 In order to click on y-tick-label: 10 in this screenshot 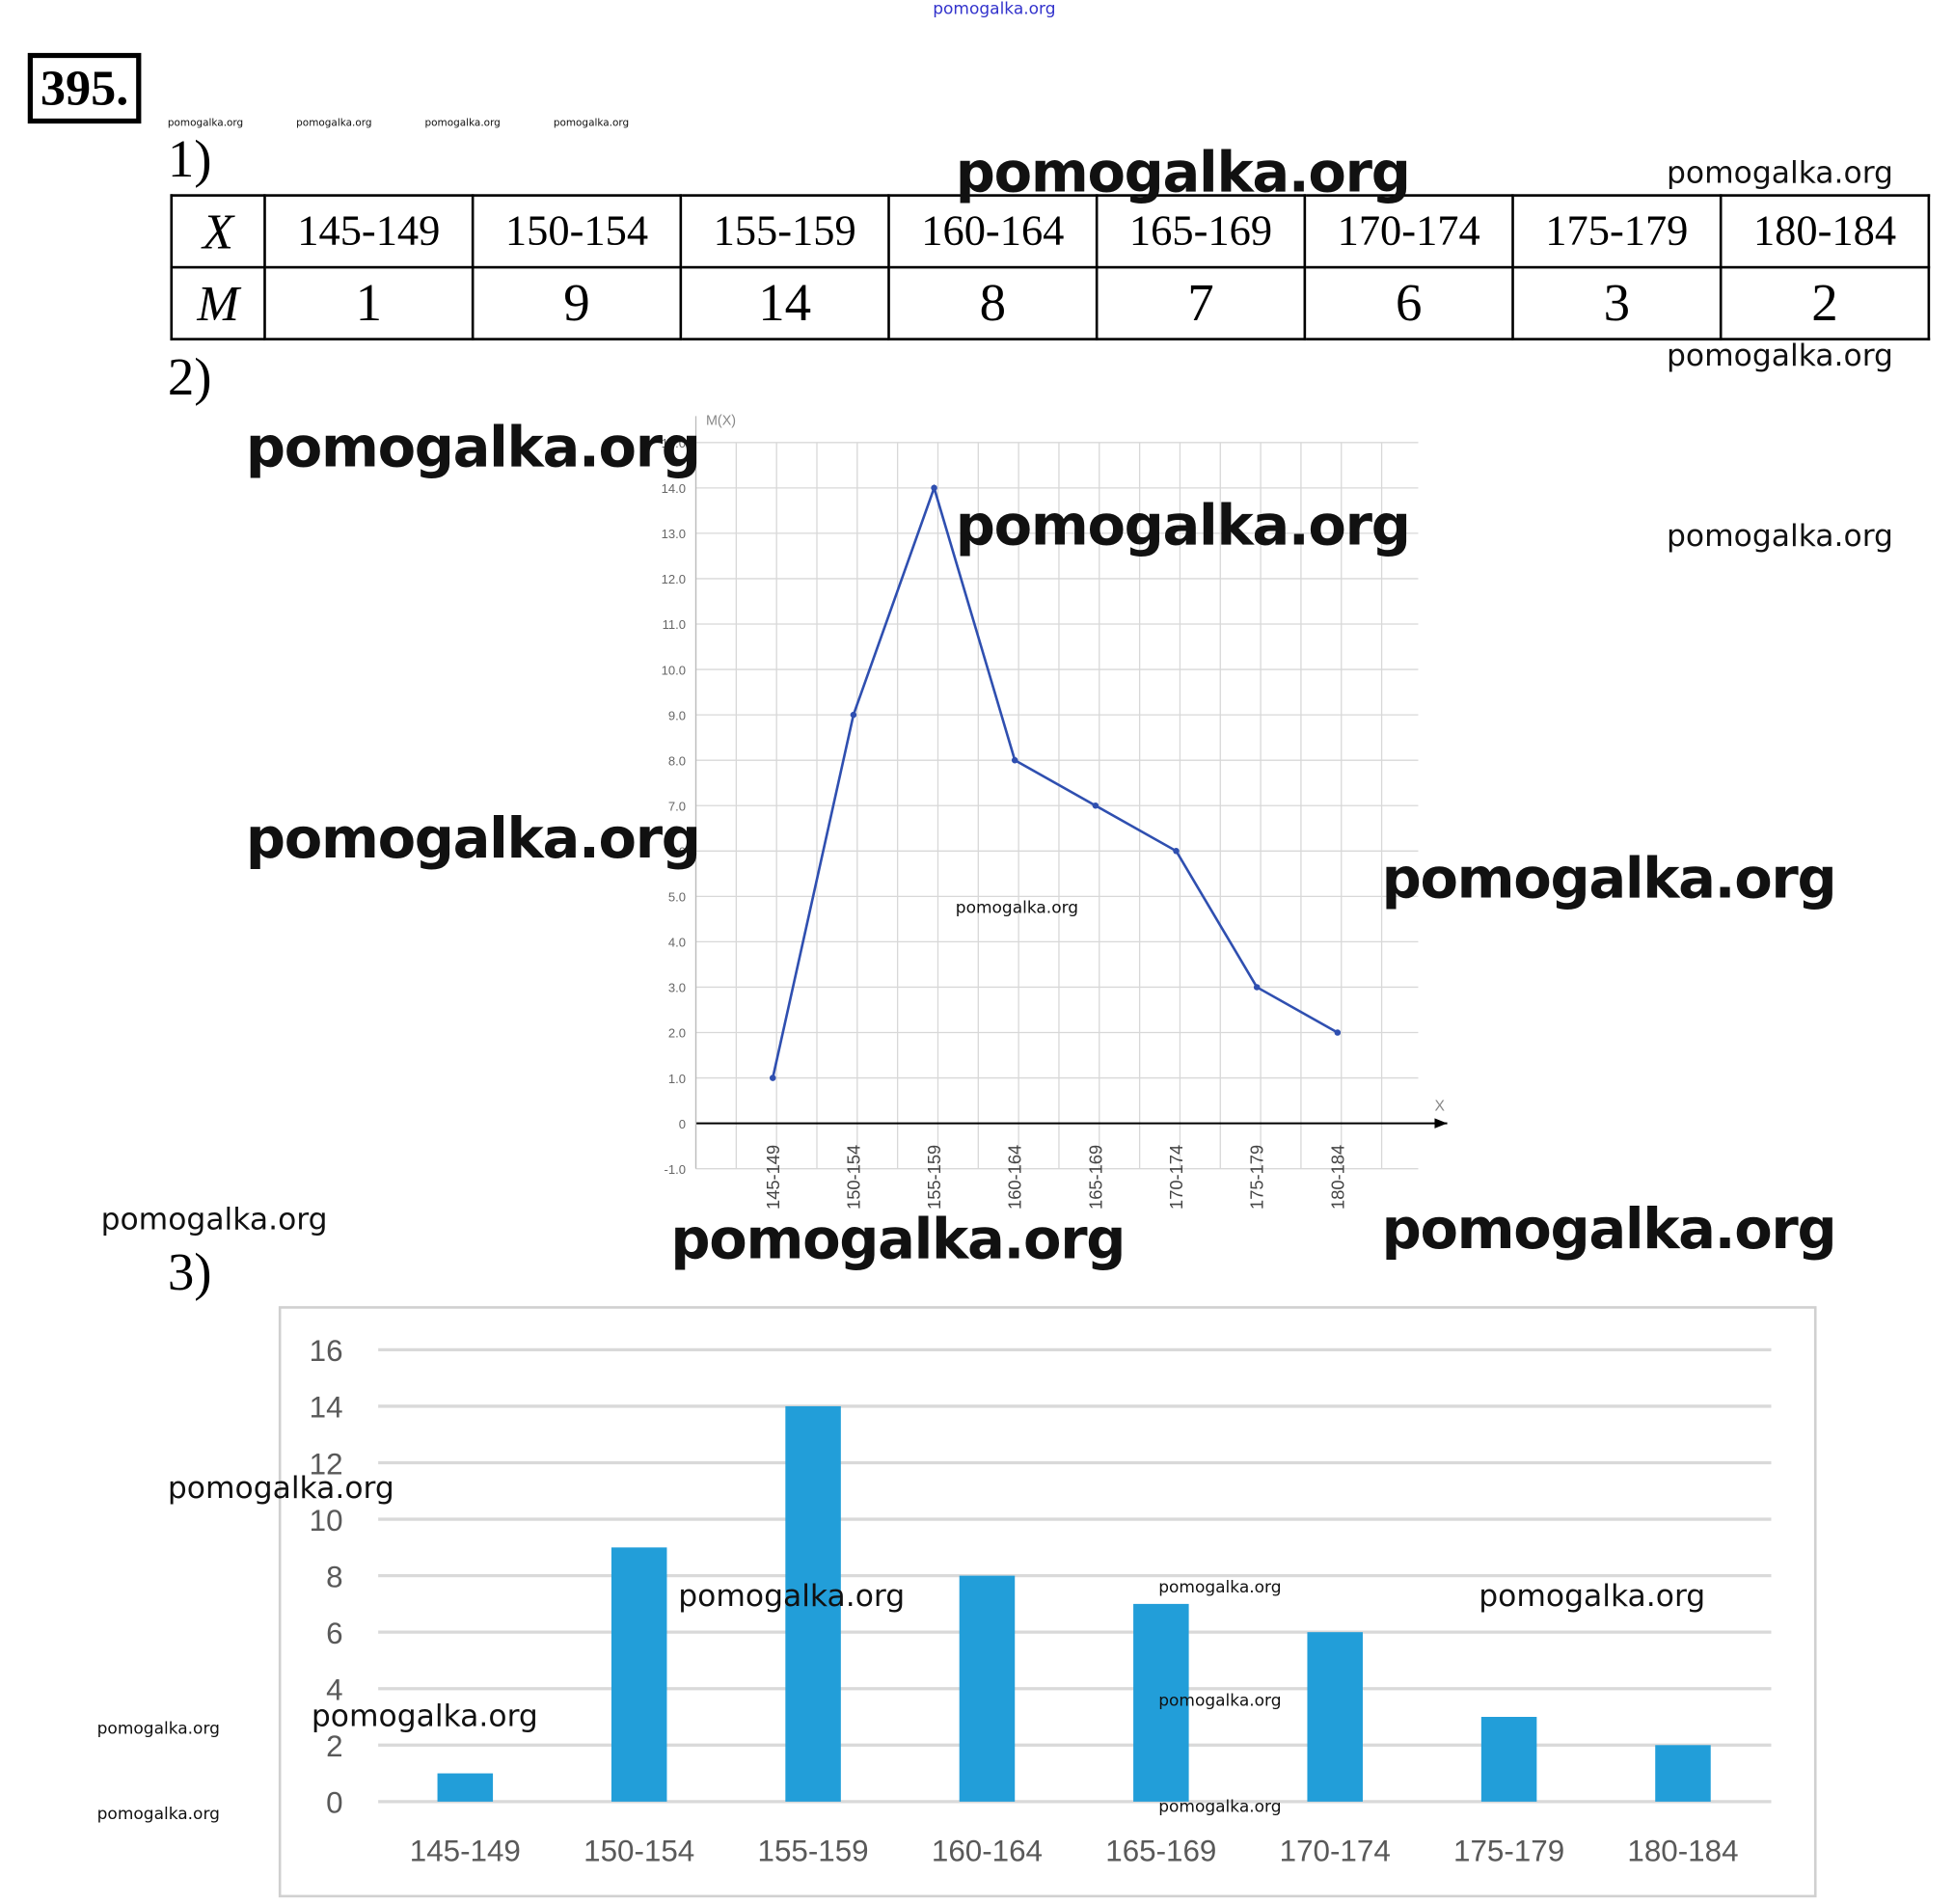, I will do `click(327, 1520)`.